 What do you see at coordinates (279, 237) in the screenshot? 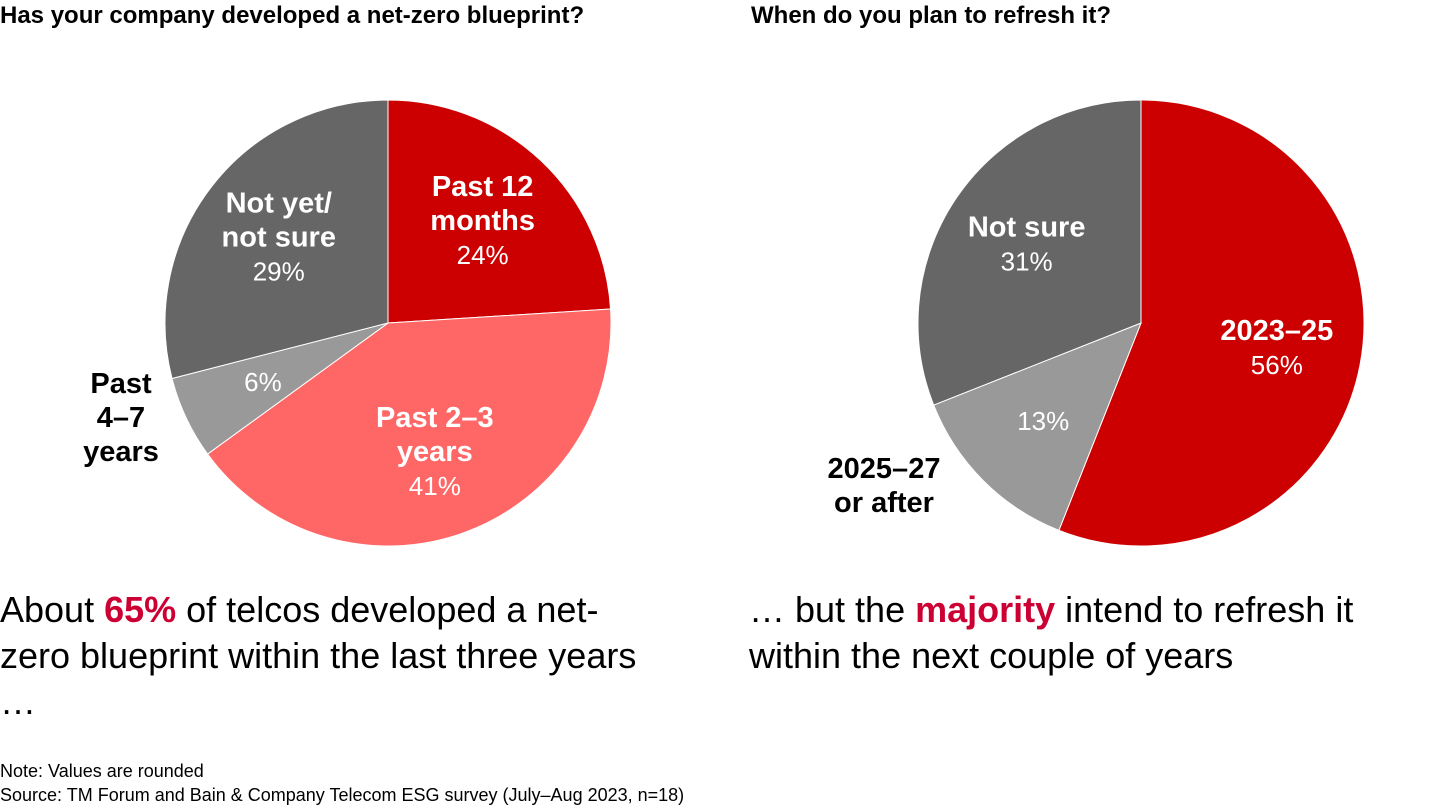
I see `pie1-slice-3-label-line: not sure` at bounding box center [279, 237].